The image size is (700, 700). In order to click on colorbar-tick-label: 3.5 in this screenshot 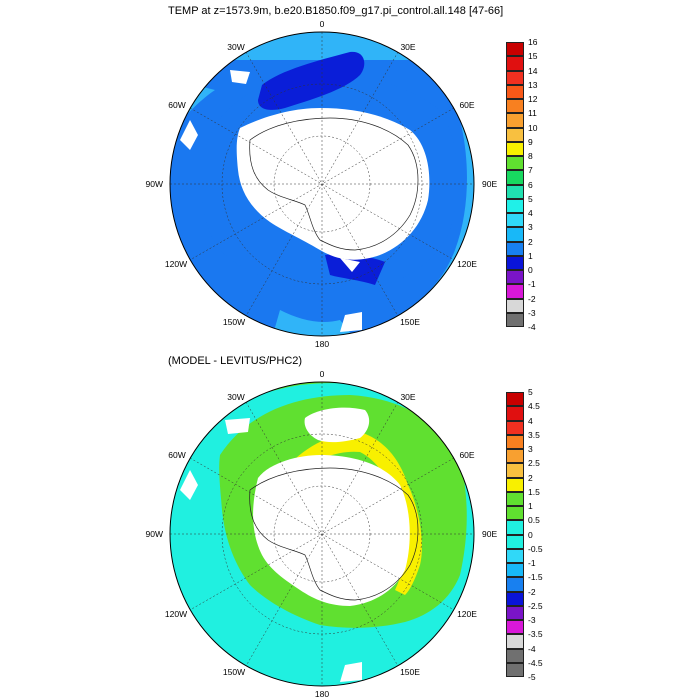, I will do `click(534, 434)`.